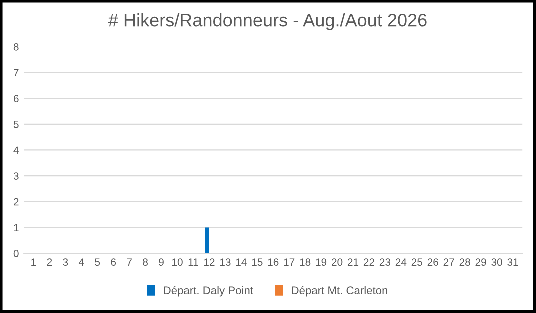 The image size is (536, 313). Describe the element at coordinates (16, 47) in the screenshot. I see `y-tick-label: 8` at that location.